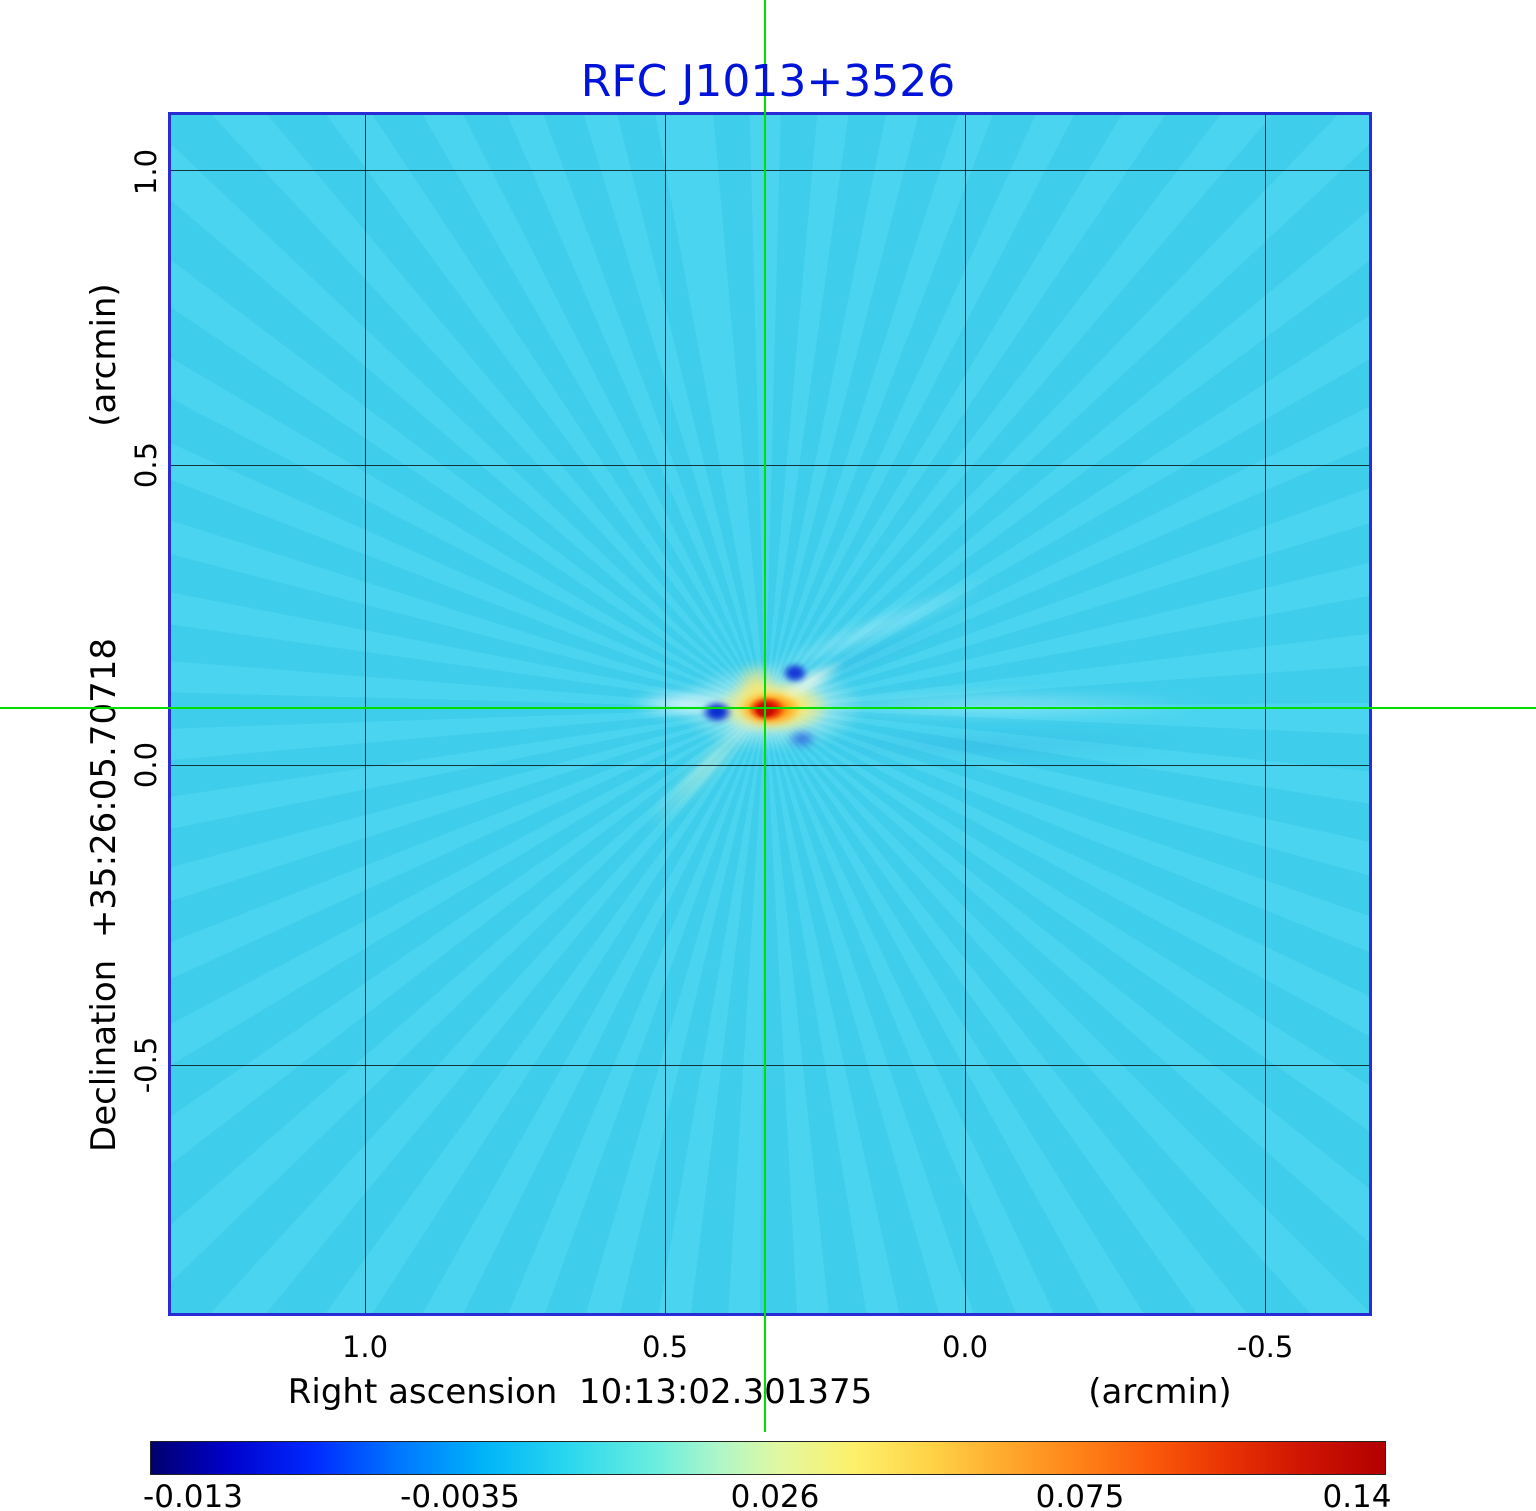 The height and width of the screenshot is (1511, 1536). Describe the element at coordinates (193, 1495) in the screenshot. I see `colorbar-tick-label: -0.013` at that location.